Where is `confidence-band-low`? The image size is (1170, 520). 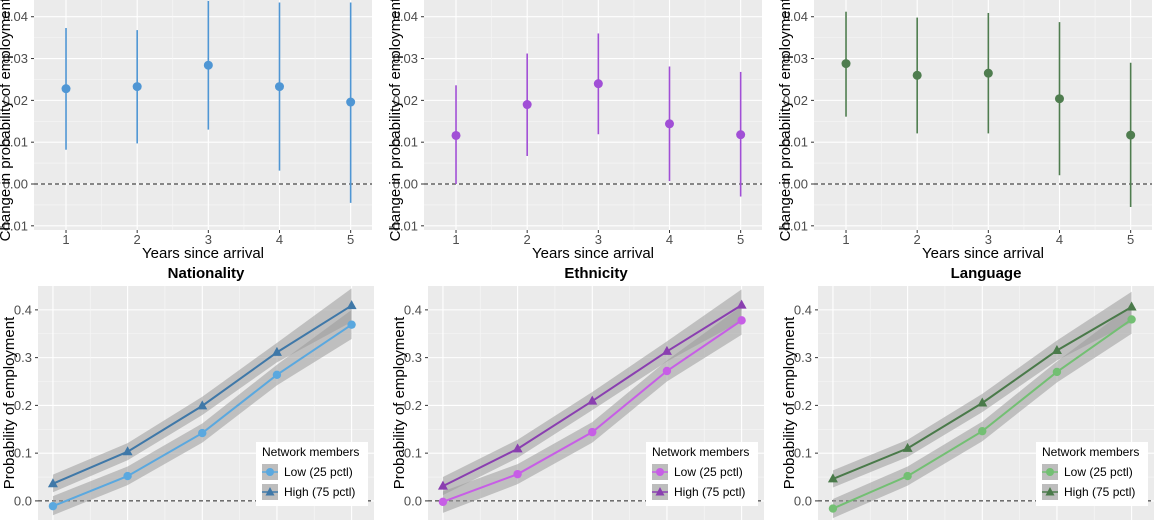
confidence-band-low is located at coordinates (592, 409).